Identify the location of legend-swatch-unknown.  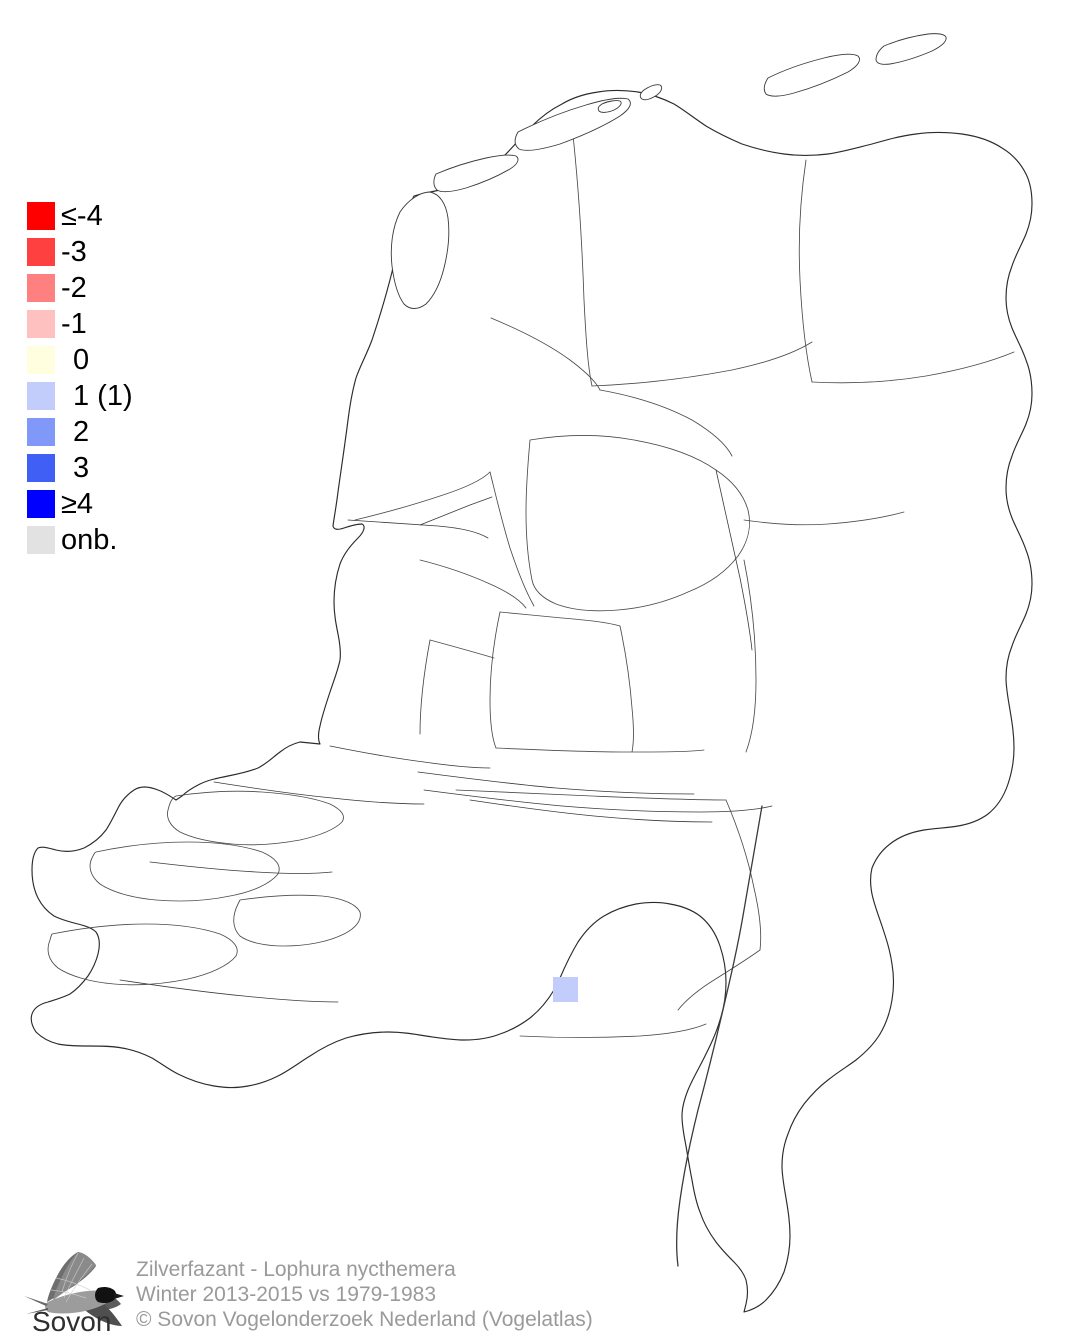
(41, 540).